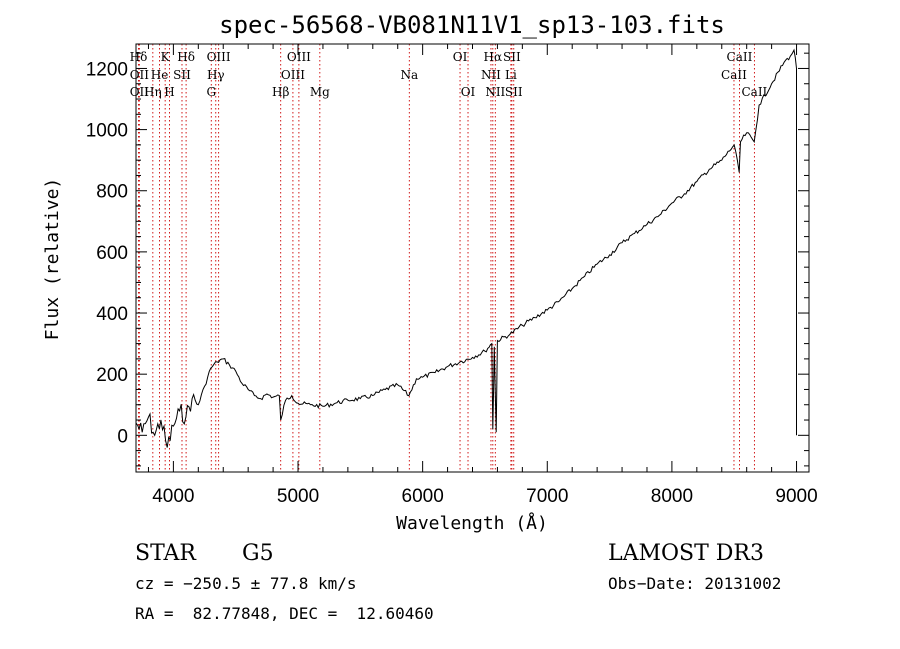 The image size is (900, 649). I want to click on line-marker-label: He, so click(160, 75).